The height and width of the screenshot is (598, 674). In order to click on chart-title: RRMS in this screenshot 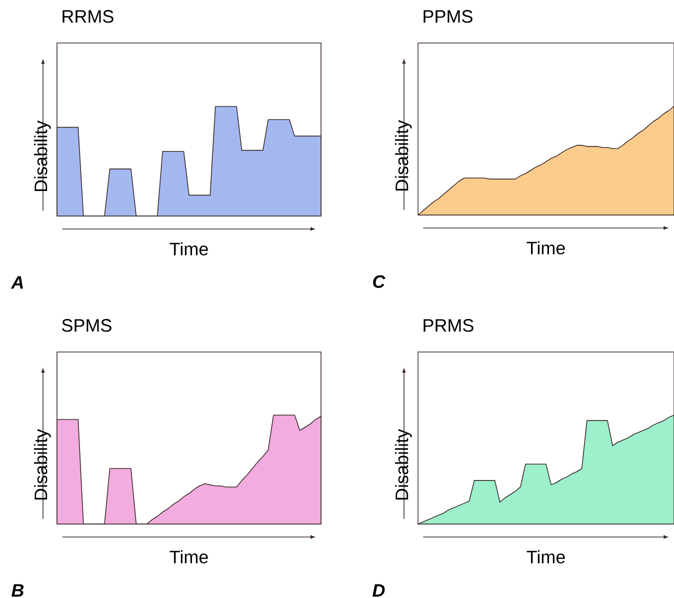, I will do `click(88, 16)`.